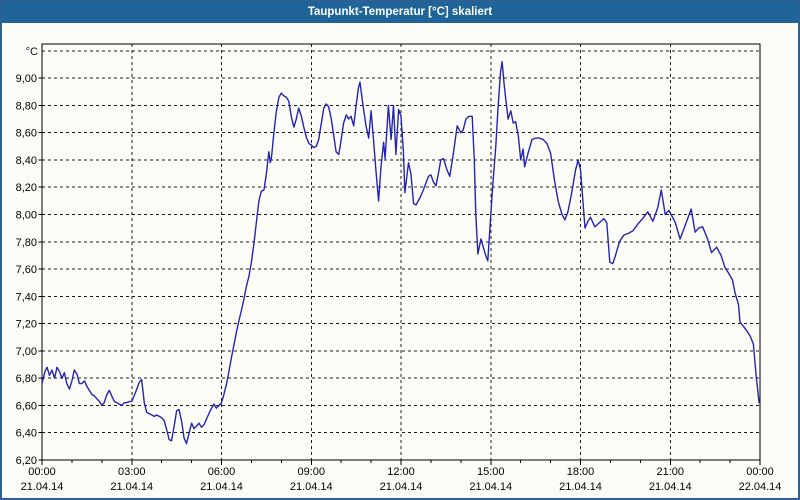 The height and width of the screenshot is (500, 800). I want to click on y-tick-label: 6,40, so click(26, 434).